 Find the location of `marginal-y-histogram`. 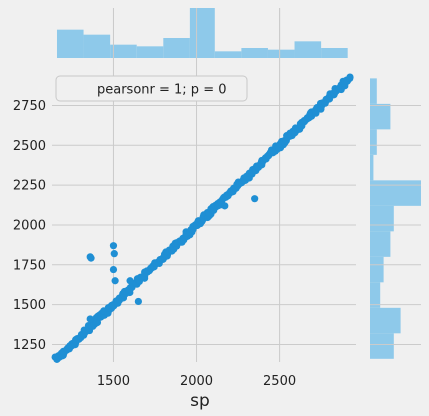

marginal-y-histogram is located at coordinates (395, 218).